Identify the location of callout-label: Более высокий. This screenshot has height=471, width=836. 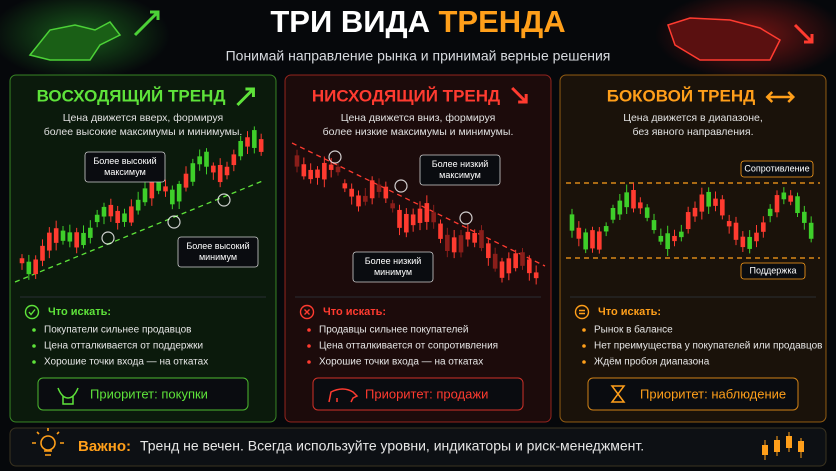
(124, 161).